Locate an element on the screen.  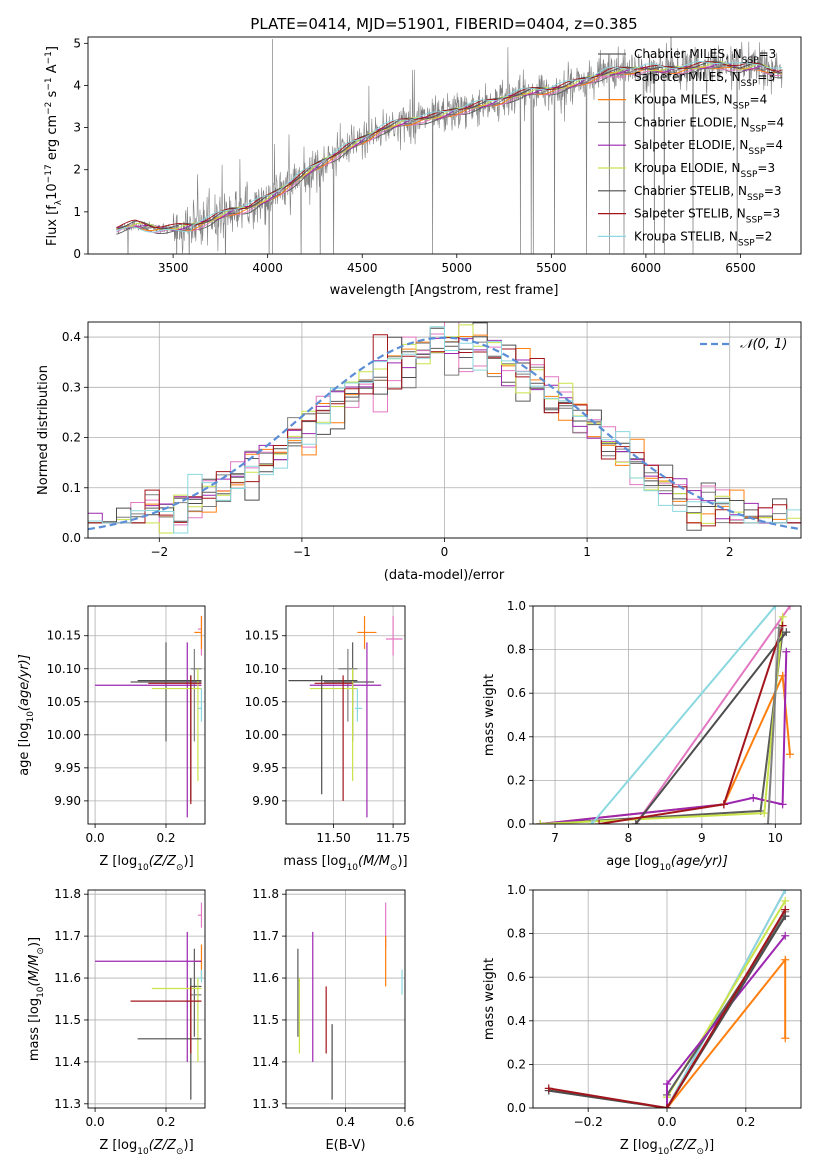
y-tick-label: 11.5 is located at coordinates (265, 1020).